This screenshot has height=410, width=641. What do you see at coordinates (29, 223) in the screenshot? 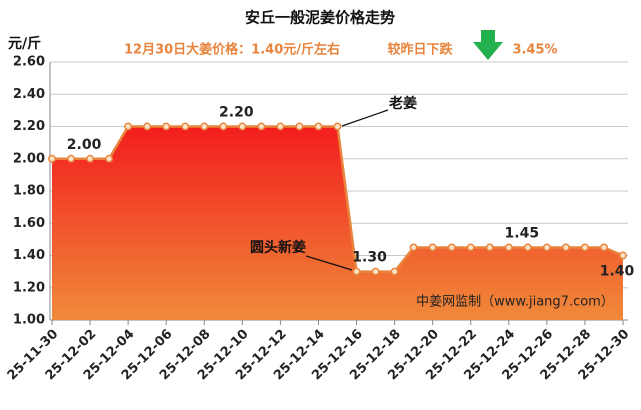
I see `y-tick-label: 1.60` at bounding box center [29, 223].